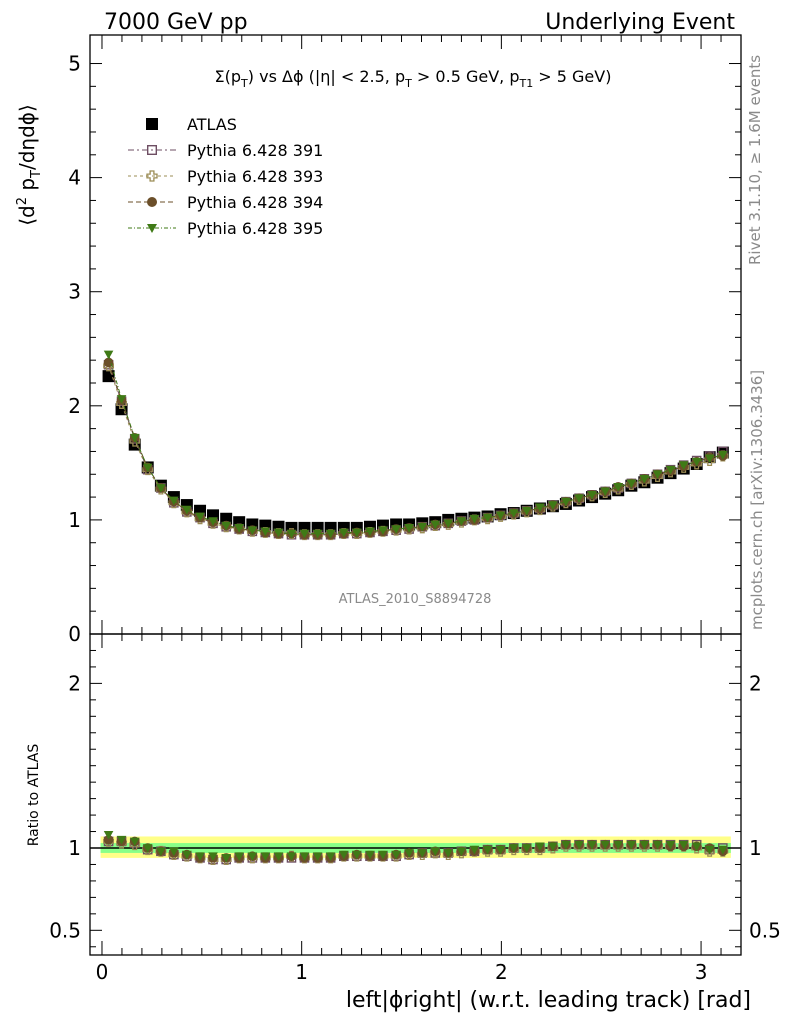 This screenshot has height=1024, width=786. What do you see at coordinates (74, 634) in the screenshot?
I see `y-tick-label: 0` at bounding box center [74, 634].